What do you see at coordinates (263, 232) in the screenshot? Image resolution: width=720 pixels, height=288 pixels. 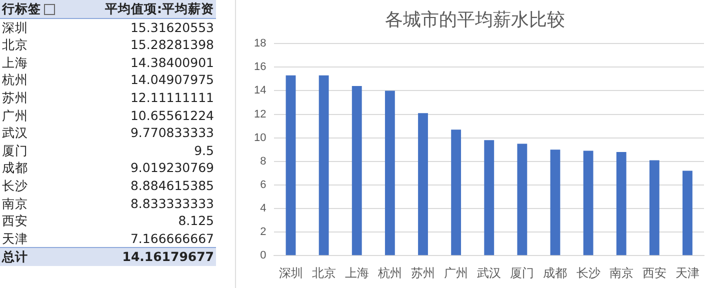 I see `y-tick-label: 2` at bounding box center [263, 232].